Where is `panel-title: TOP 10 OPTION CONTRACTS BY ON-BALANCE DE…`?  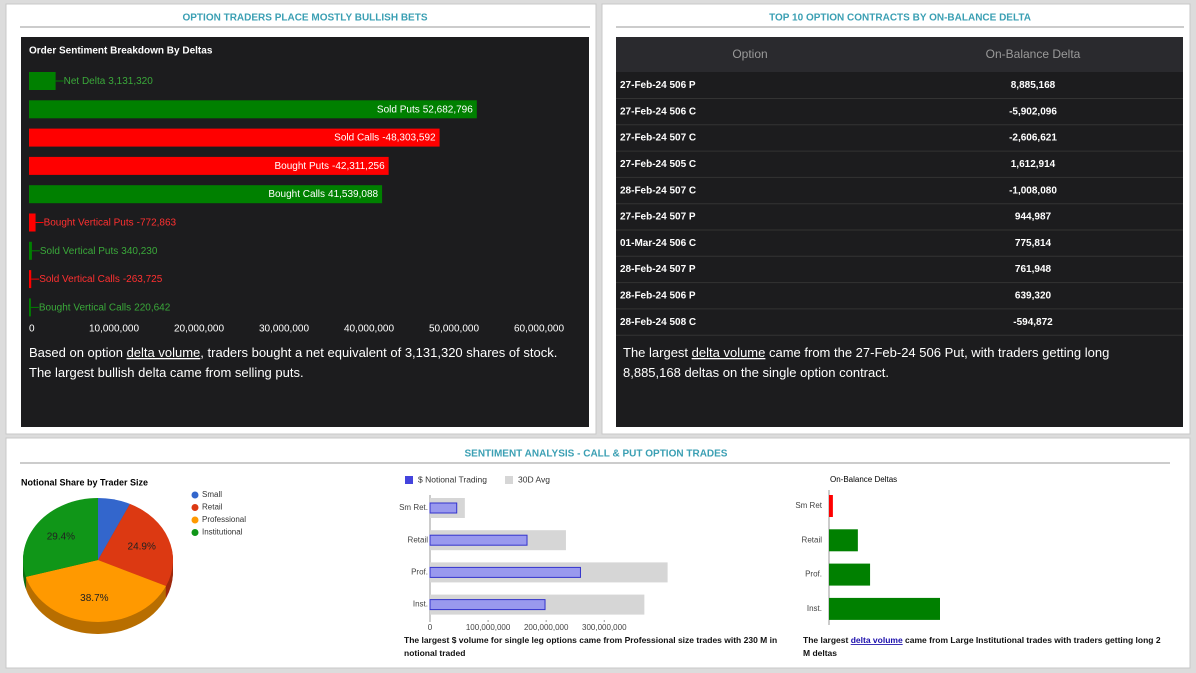 panel-title: TOP 10 OPTION CONTRACTS BY ON-BALANCE DE… is located at coordinates (900, 18).